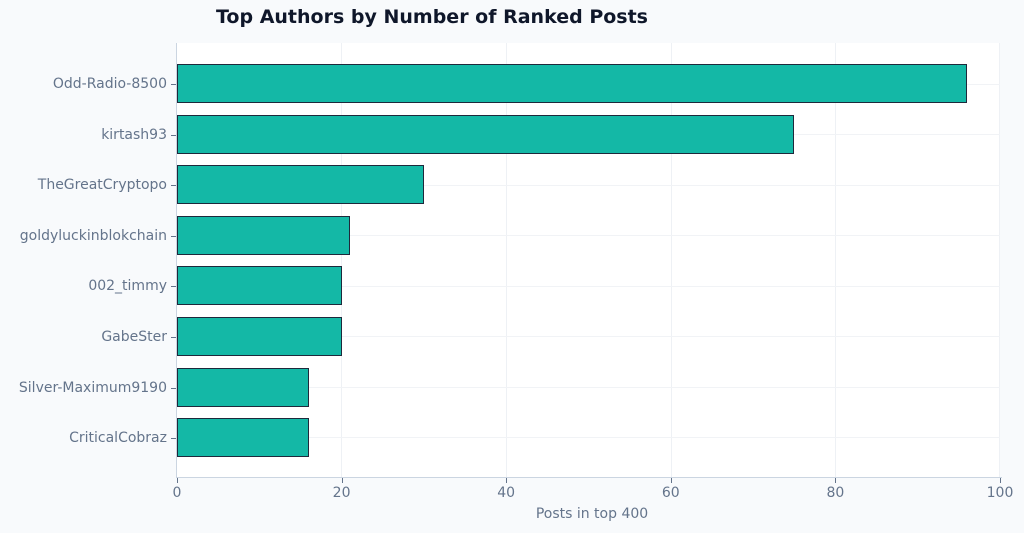 The image size is (1024, 533). I want to click on y-tick-label: CriticalCobraz, so click(118, 438).